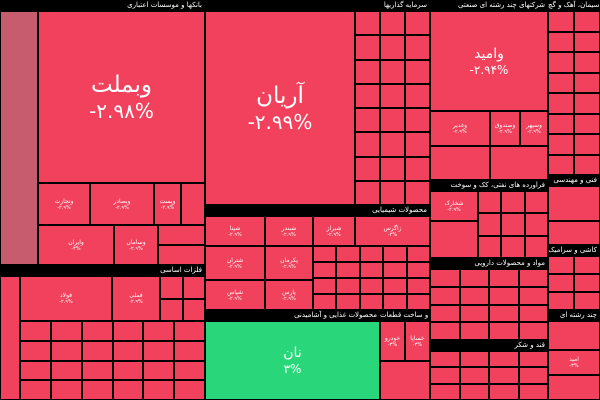 This screenshot has height=400, width=600. Describe the element at coordinates (121, 97) in the screenshot. I see `tile-vebmellat: وبملت -۲.۹۸%` at that location.